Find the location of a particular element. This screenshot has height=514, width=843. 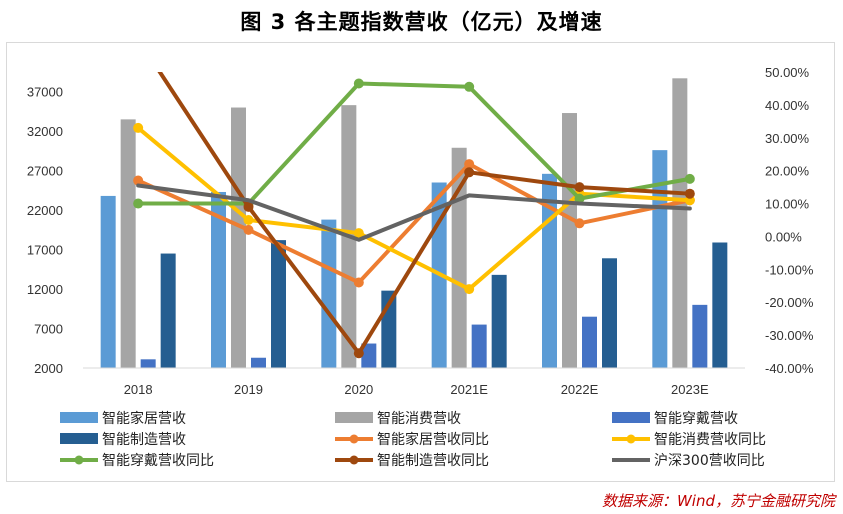

x-axis: 2018 2019 2020 2021E 2022E 2023E is located at coordinates (416, 389).